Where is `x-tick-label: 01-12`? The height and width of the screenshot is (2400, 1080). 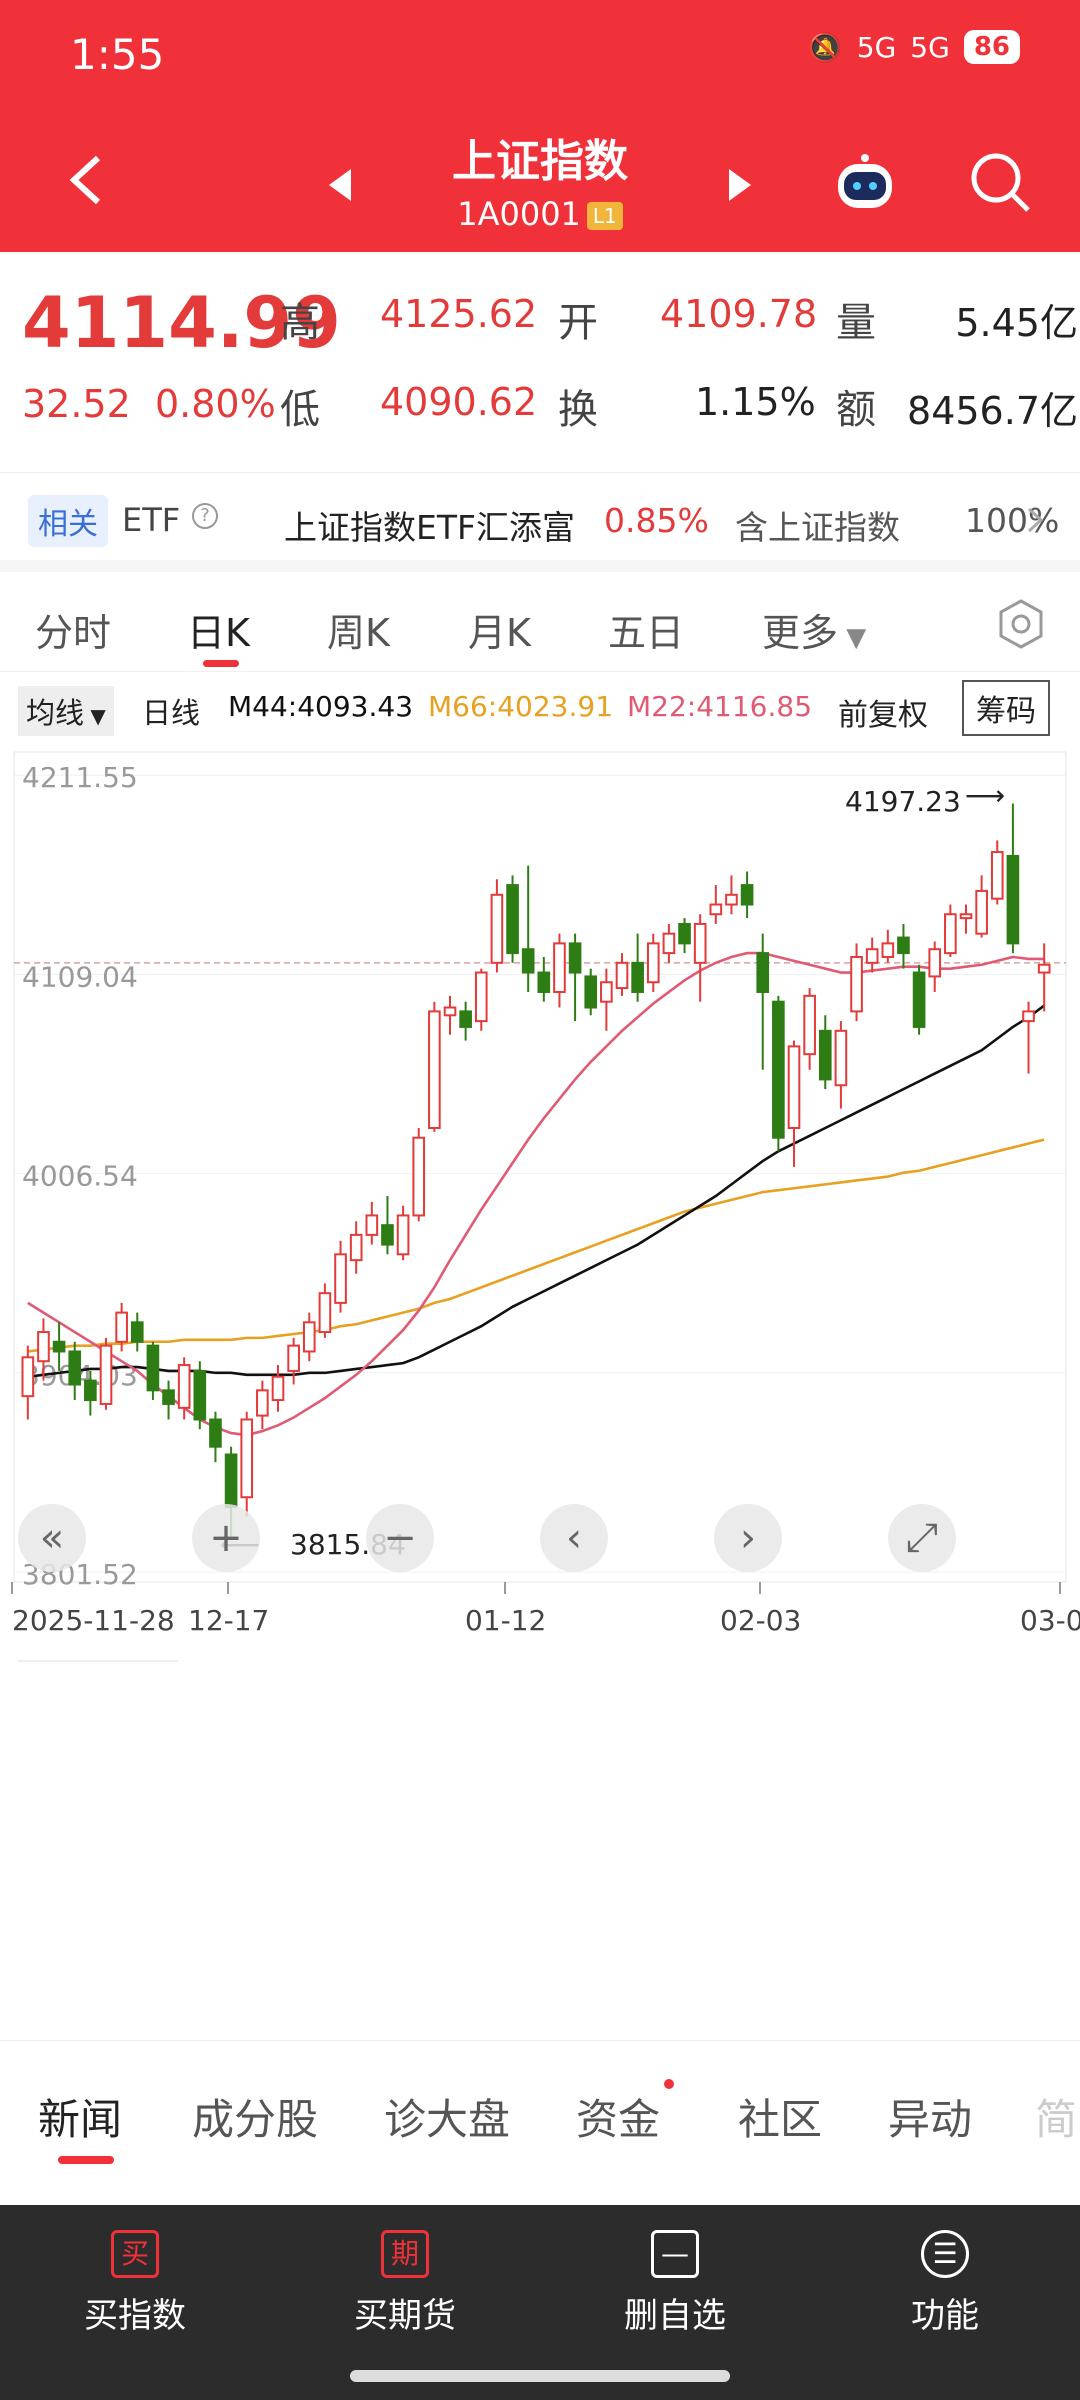 x-tick-label: 01-12 is located at coordinates (505, 1620).